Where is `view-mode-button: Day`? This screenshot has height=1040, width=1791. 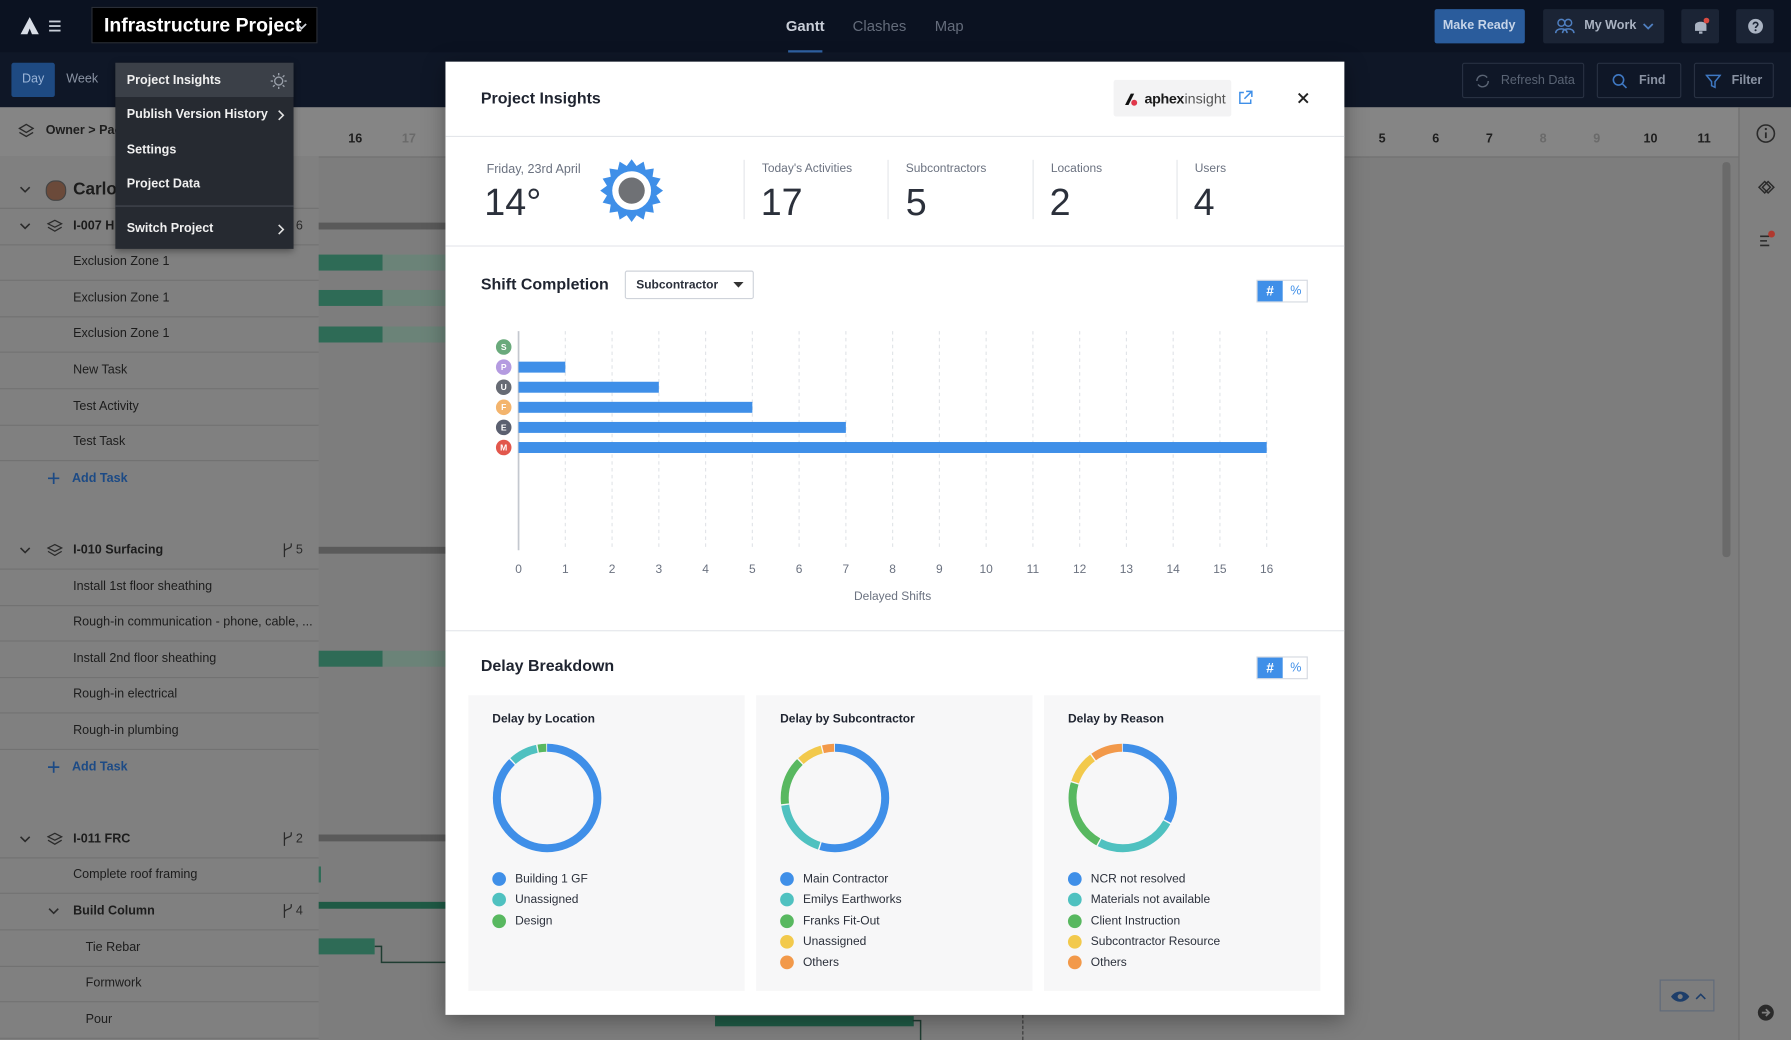
view-mode-button: Day is located at coordinates (33, 80).